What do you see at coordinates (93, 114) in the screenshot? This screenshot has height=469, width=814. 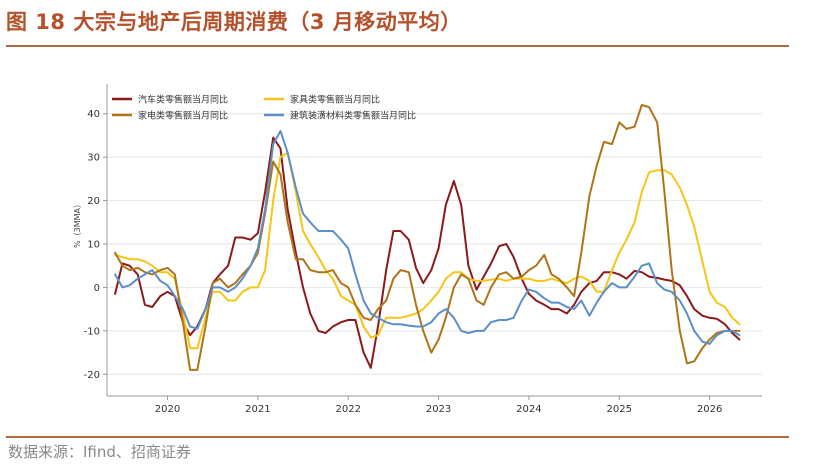 I see `y-tick-label: 40` at bounding box center [93, 114].